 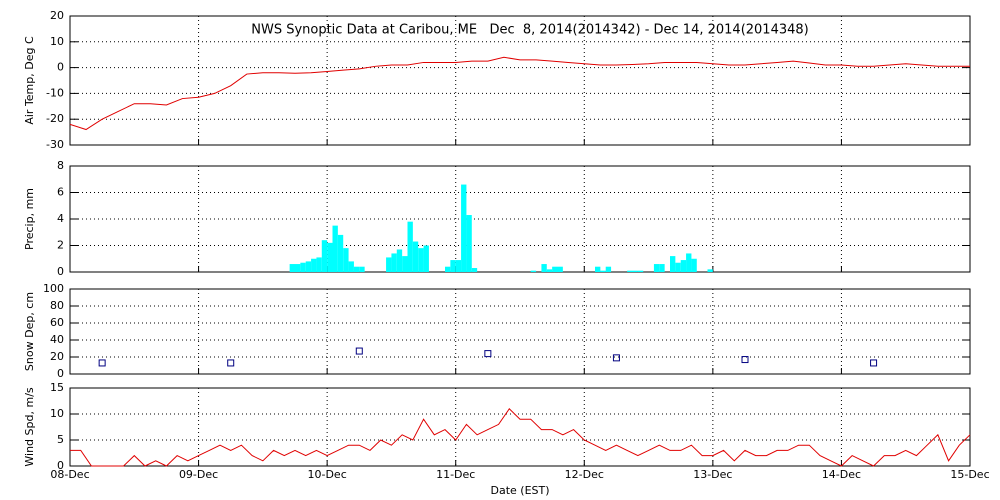 What do you see at coordinates (55, 92) in the screenshot?
I see `y-tick-label: -10` at bounding box center [55, 92].